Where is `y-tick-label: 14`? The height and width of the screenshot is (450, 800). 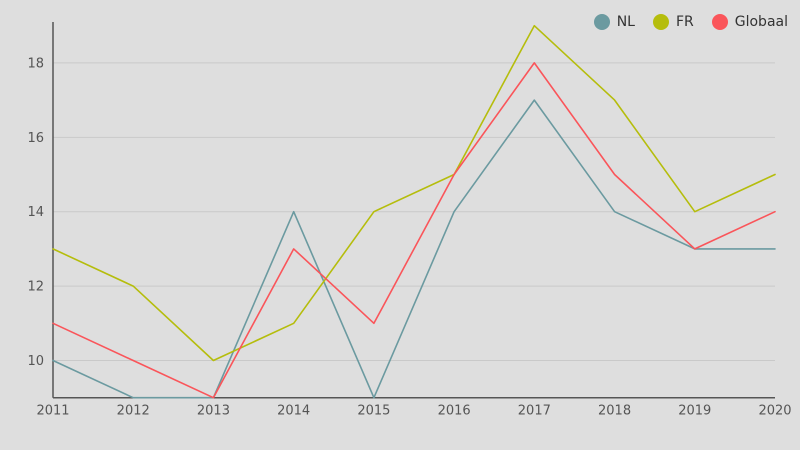 y-tick-label: 14 is located at coordinates (35, 212).